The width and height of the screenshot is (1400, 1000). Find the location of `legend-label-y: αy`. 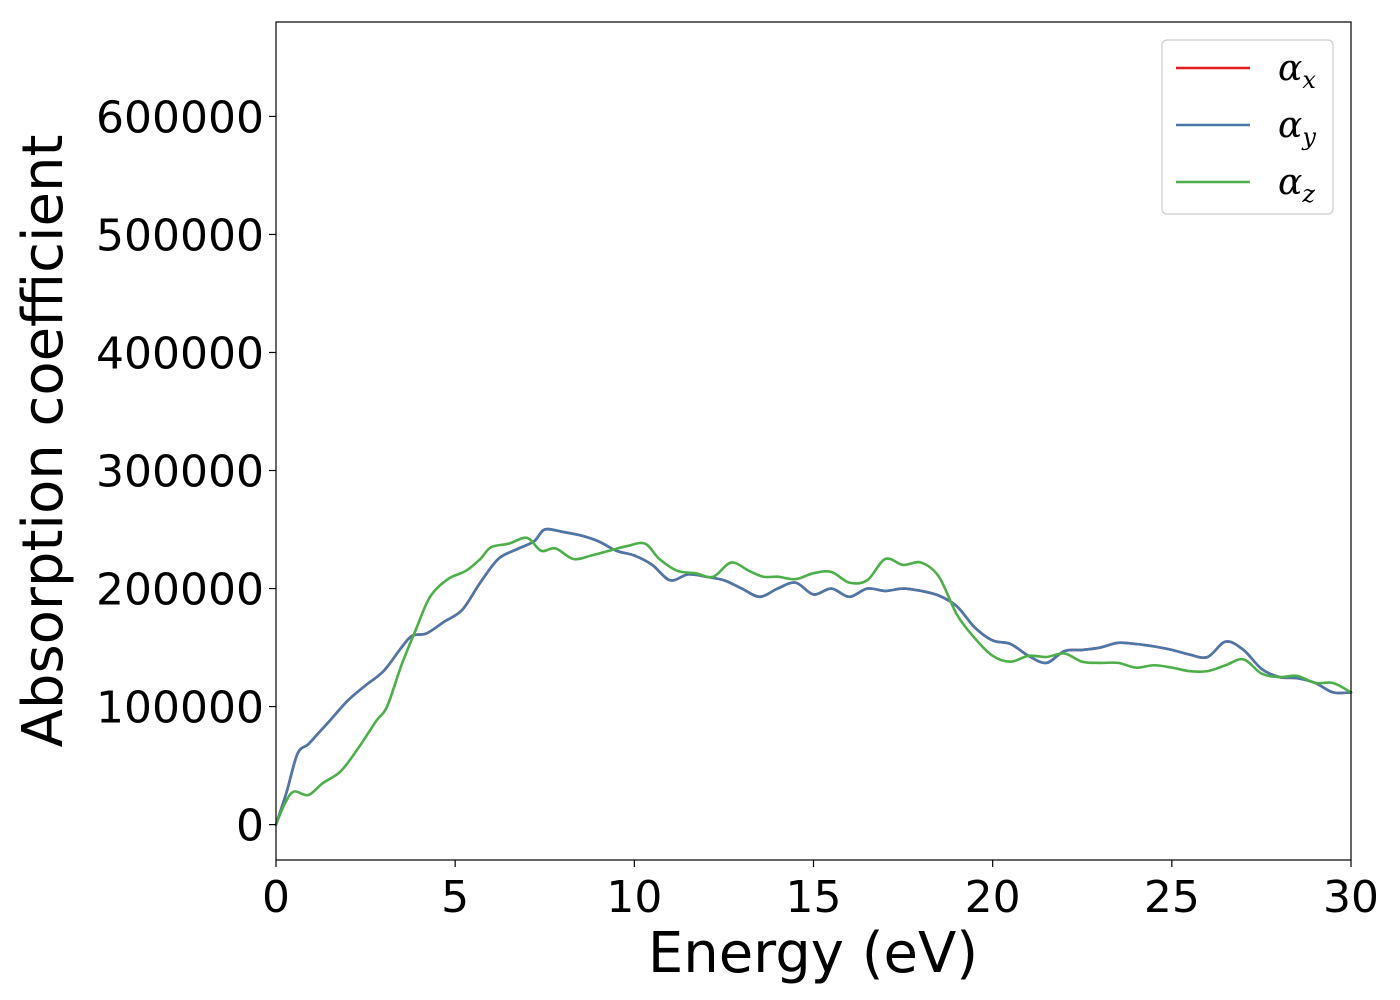

legend-label-y: αy is located at coordinates (1297, 128).